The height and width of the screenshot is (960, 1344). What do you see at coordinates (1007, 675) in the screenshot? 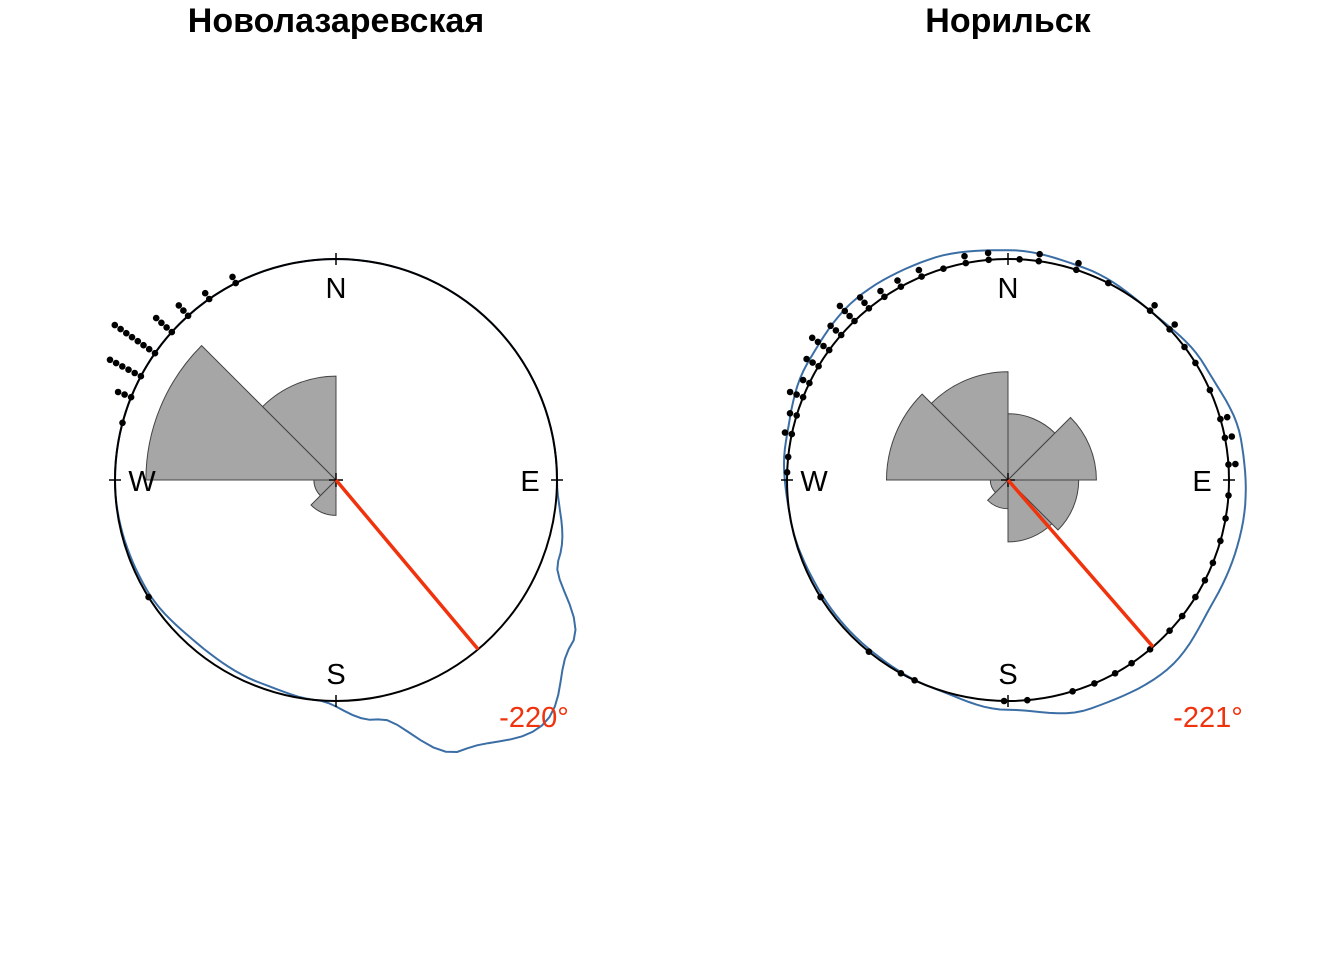
I see `compass-label-s: S` at bounding box center [1007, 675].